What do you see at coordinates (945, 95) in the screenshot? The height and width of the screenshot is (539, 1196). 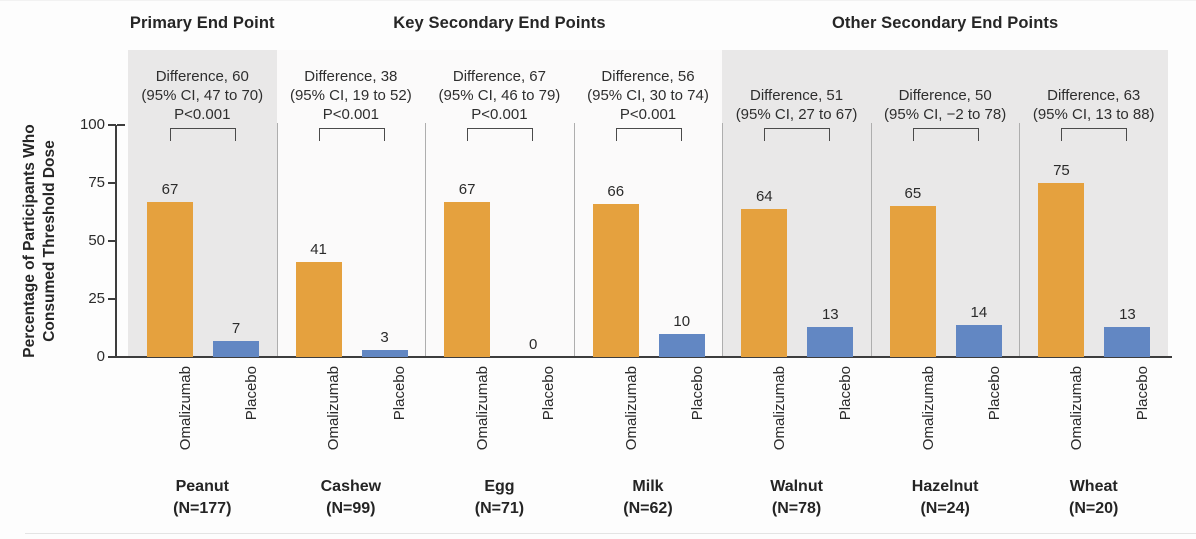 I see `difference-value: Difference, 50` at bounding box center [945, 95].